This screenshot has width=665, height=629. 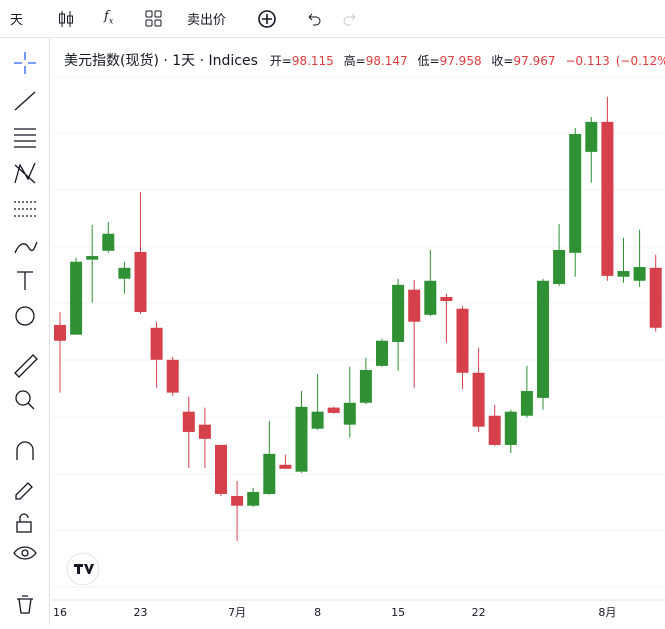 I want to click on trash-tool, so click(x=25, y=604).